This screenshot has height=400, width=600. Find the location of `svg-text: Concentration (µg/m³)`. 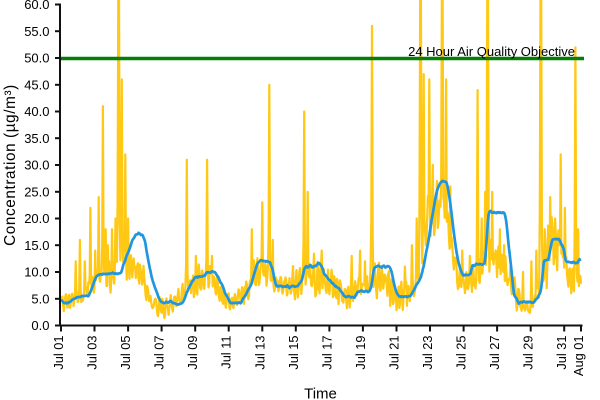

svg-text: Concentration (µg/m³) is located at coordinates (10, 165).